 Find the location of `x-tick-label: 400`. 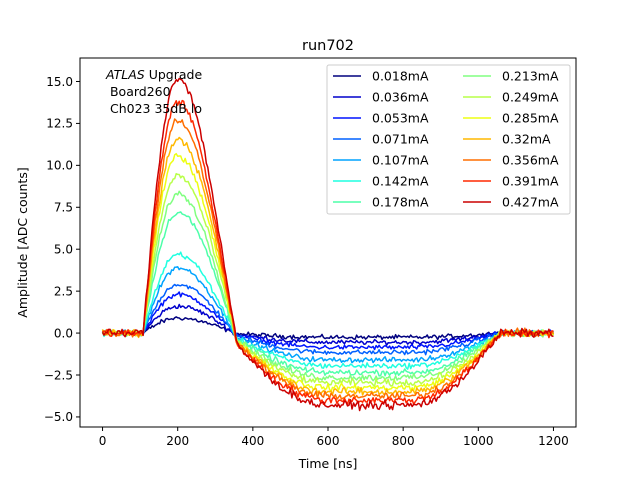

x-tick-label: 400 is located at coordinates (252, 441).